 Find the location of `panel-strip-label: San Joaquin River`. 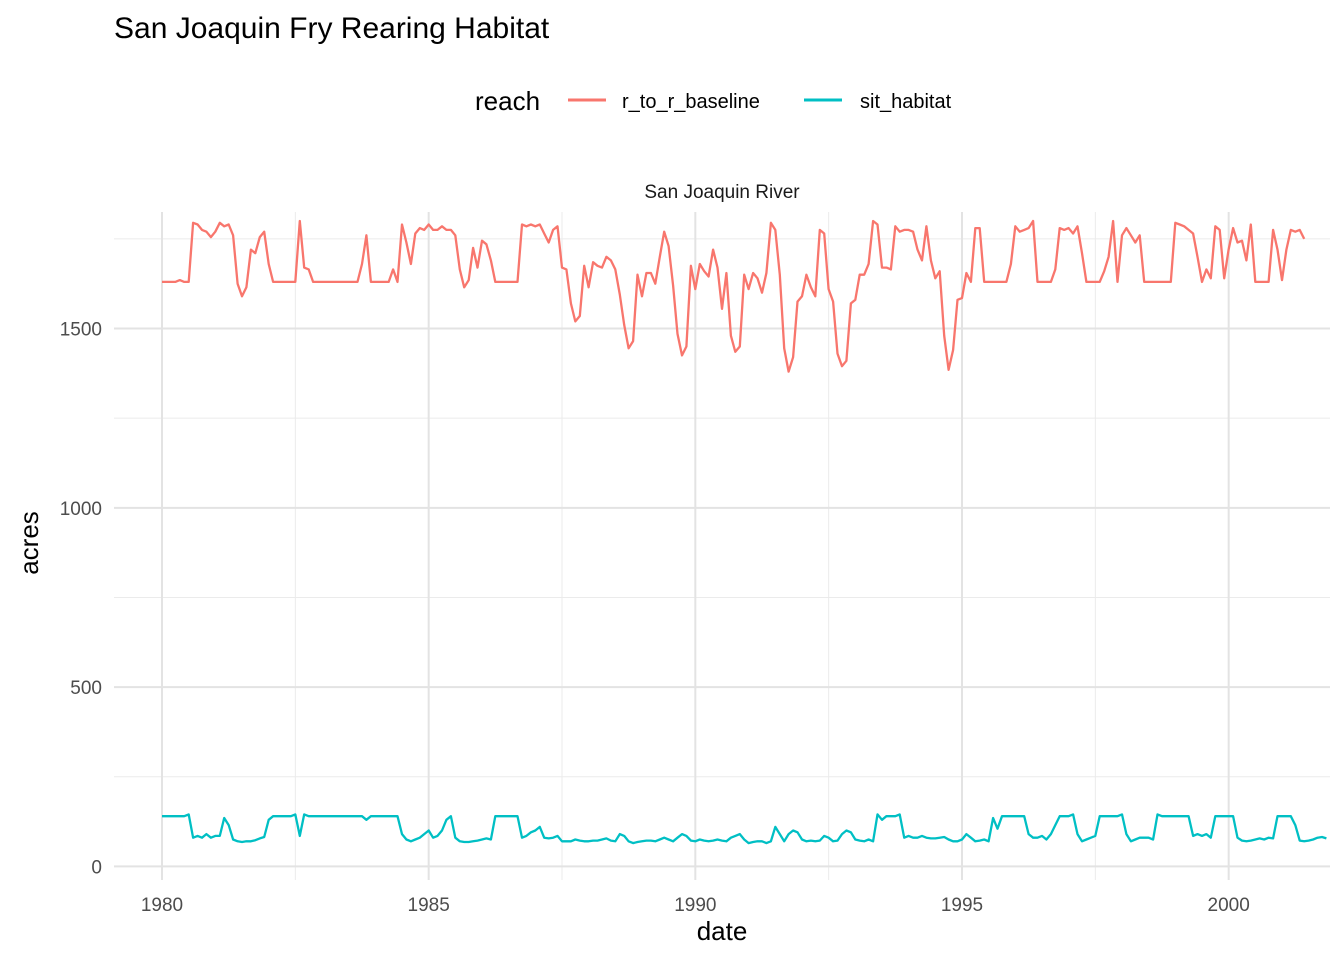

panel-strip-label: San Joaquin River is located at coordinates (722, 192).